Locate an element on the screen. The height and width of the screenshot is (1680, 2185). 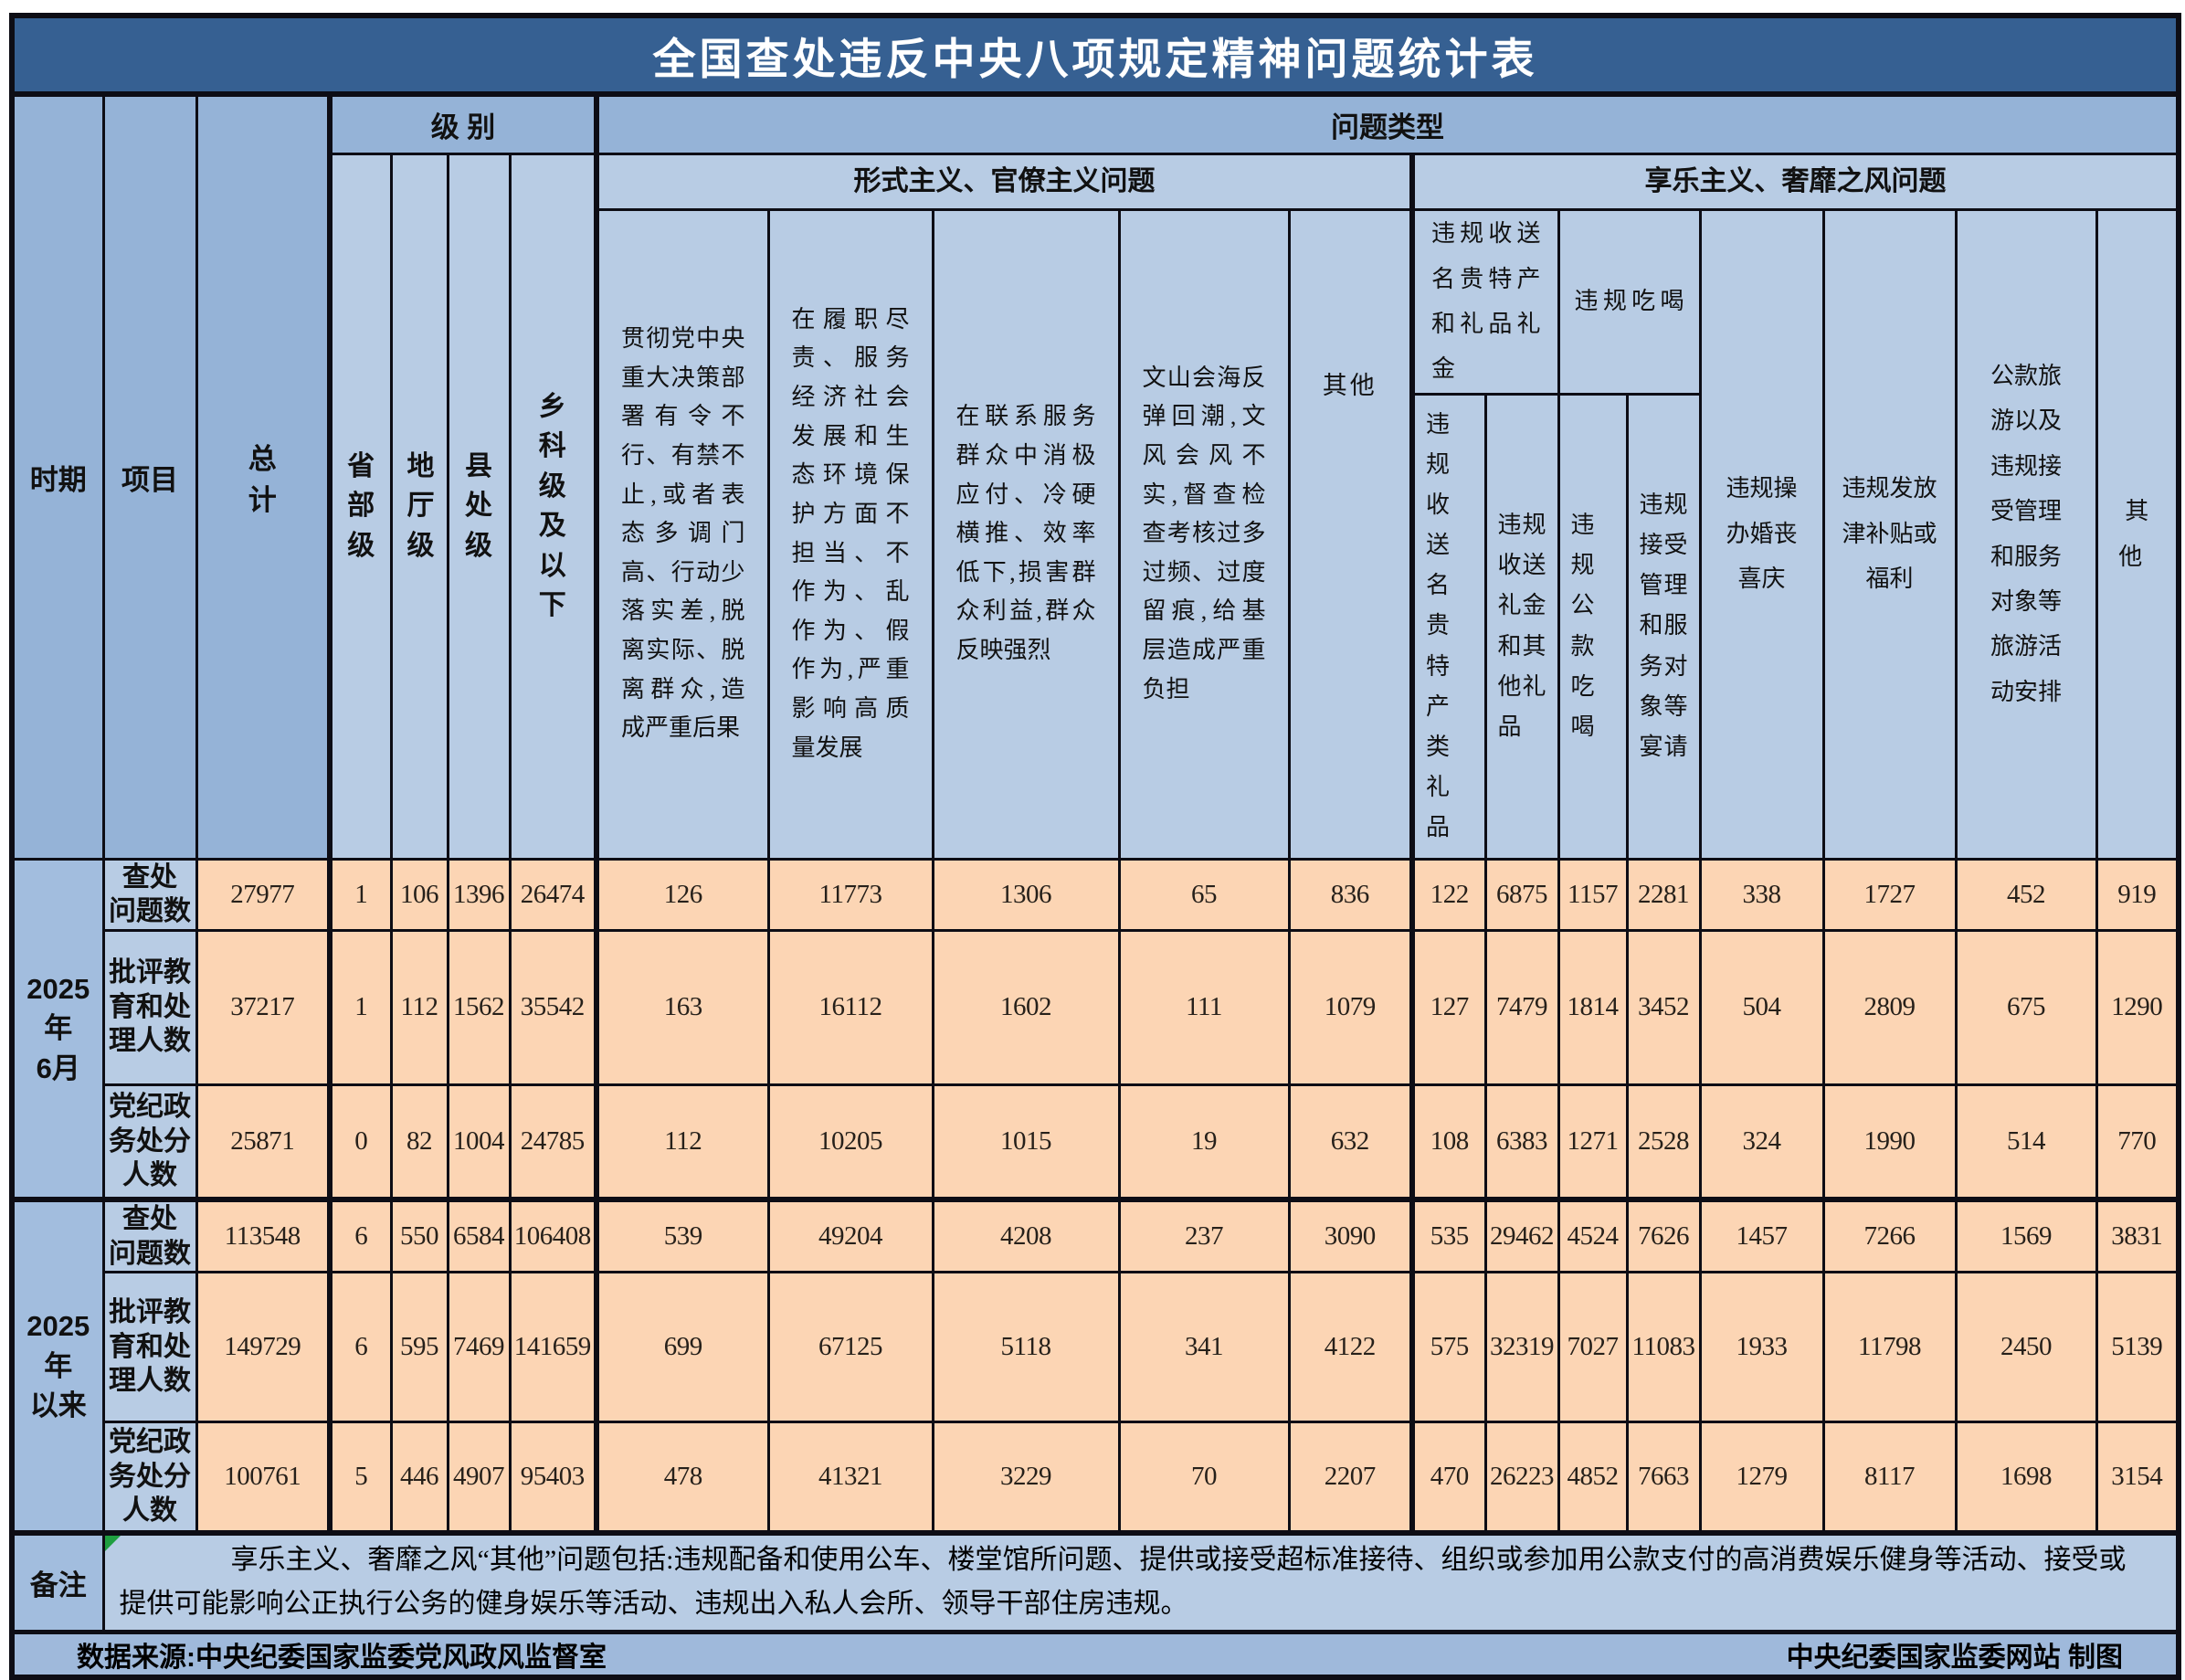
value-cell: 1457 is located at coordinates (1761, 1235).